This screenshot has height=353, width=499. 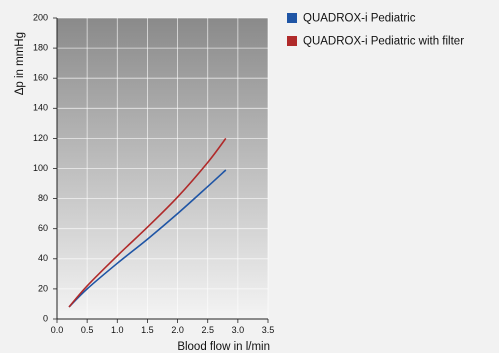 I want to click on x-tick-label-0.0: 0.0, so click(x=57, y=330).